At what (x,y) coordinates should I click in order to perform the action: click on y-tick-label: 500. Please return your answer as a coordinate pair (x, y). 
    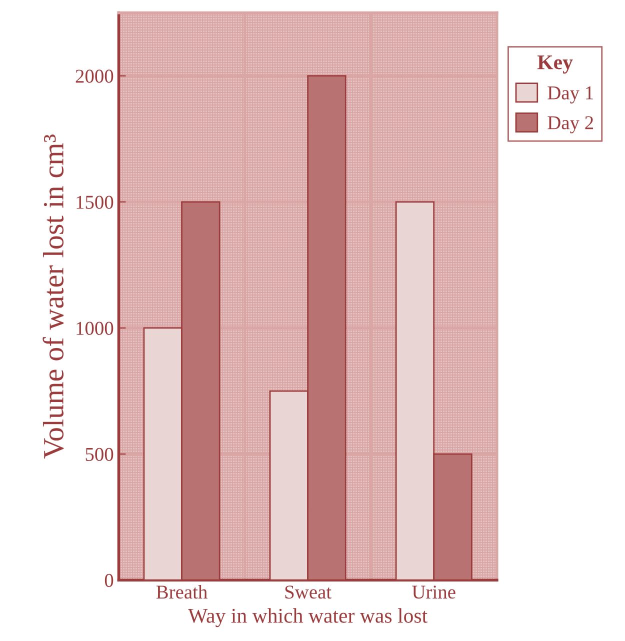
    Looking at the image, I should click on (100, 454).